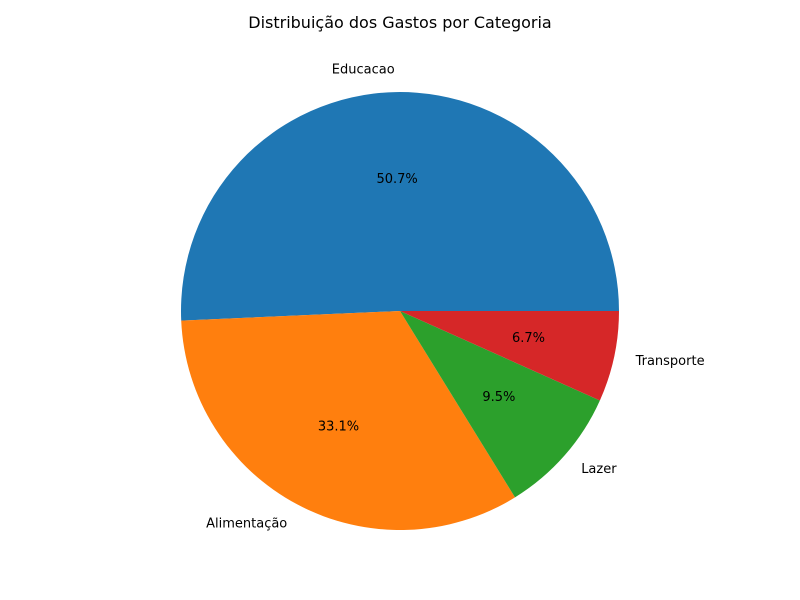  What do you see at coordinates (338, 427) in the screenshot?
I see `percent-label-alimentacao: 33.1%` at bounding box center [338, 427].